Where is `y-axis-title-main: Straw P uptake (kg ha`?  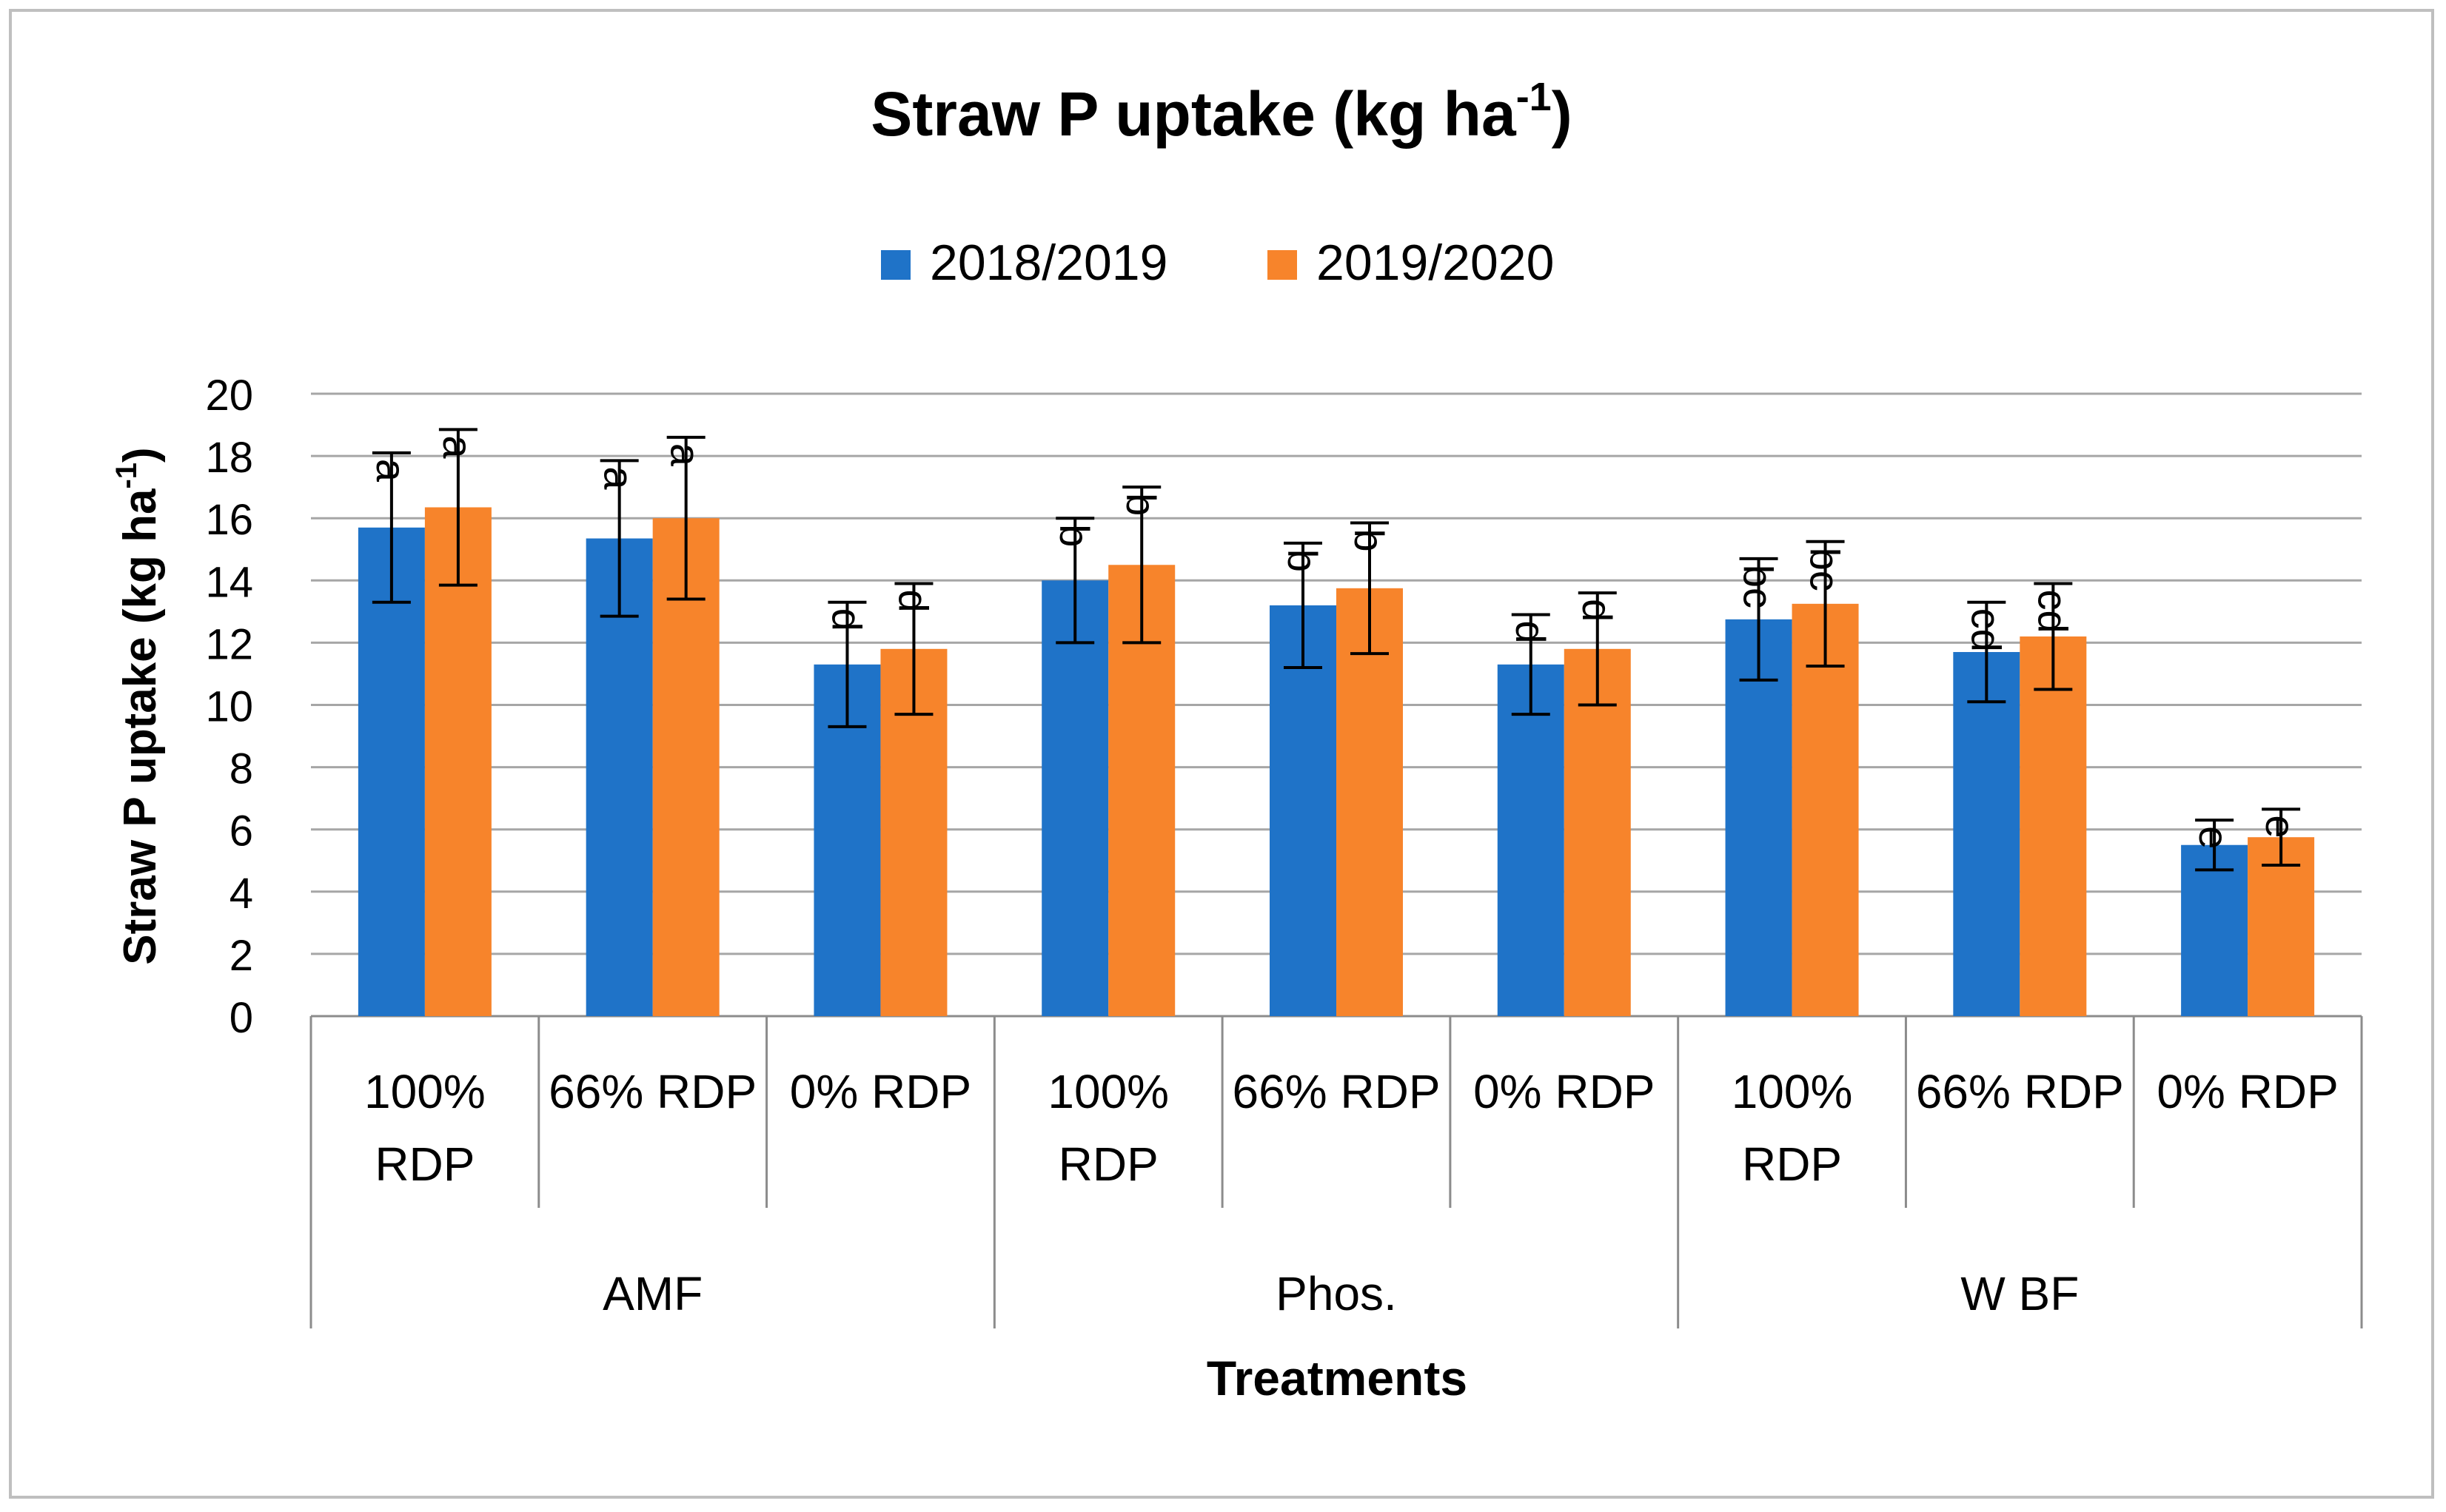
y-axis-title-main: Straw P uptake (kg ha is located at coordinates (141, 726).